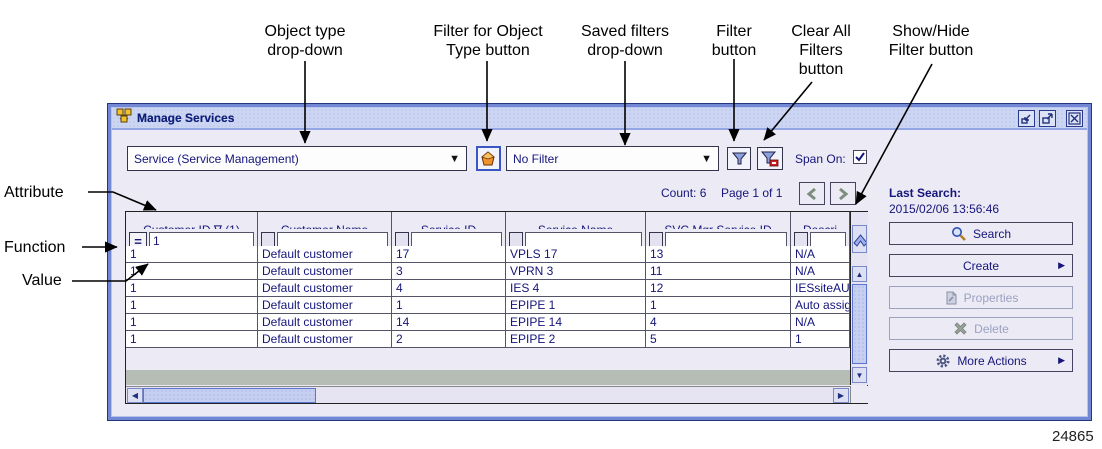 This screenshot has height=449, width=1102. I want to click on triangle-up-icon: ▲, so click(859, 274).